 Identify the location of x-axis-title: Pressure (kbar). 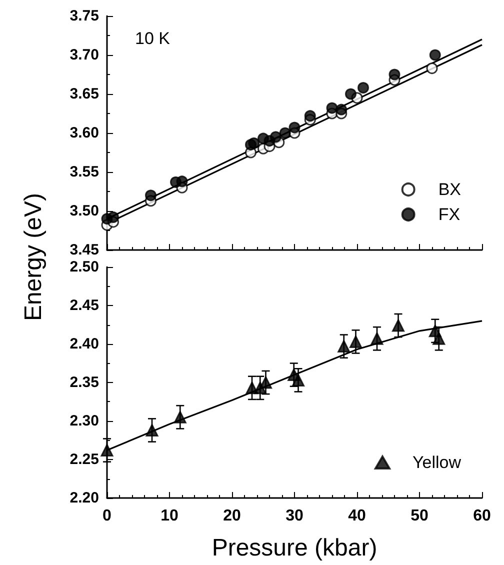
(295, 548).